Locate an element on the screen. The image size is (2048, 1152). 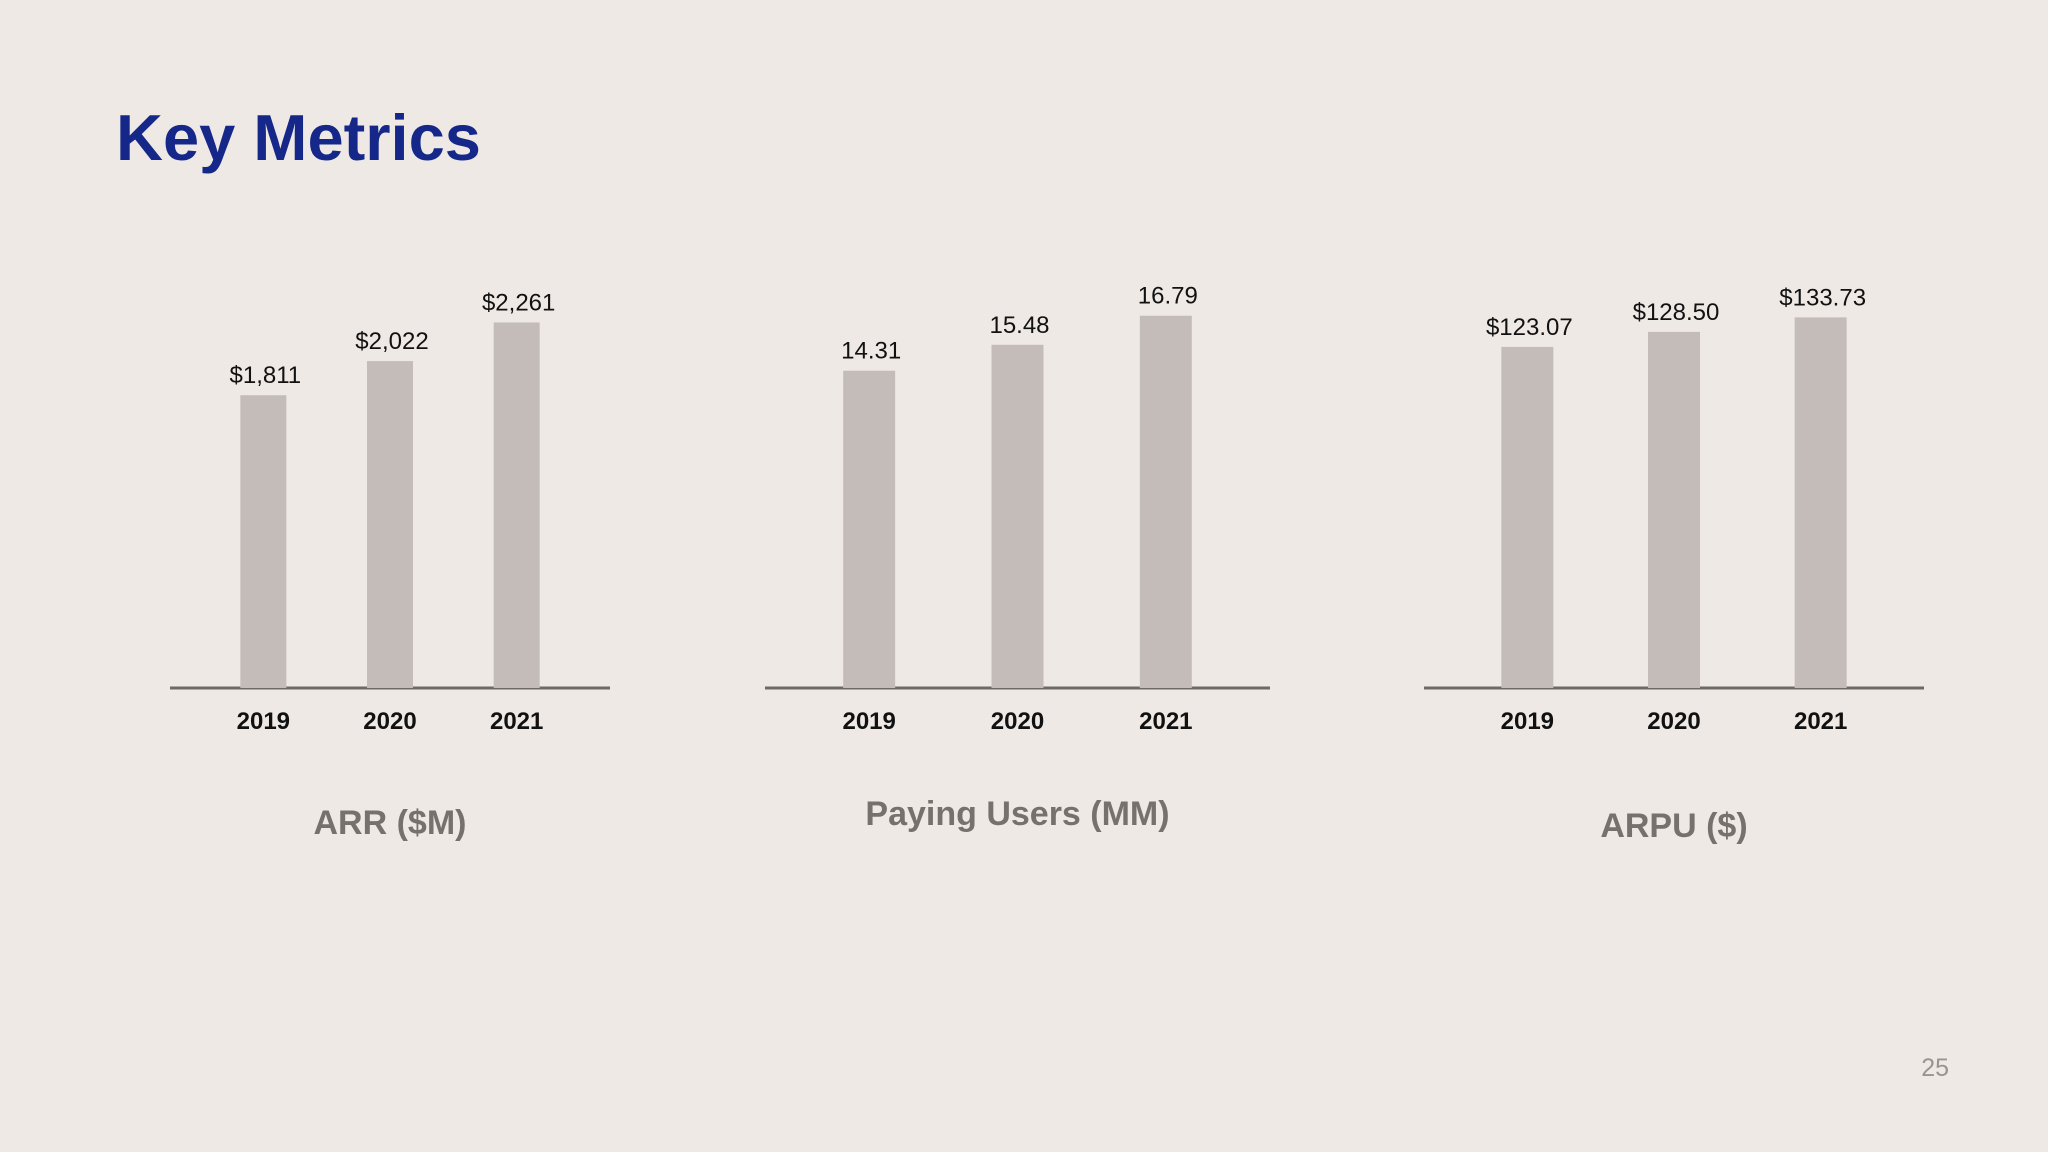
arr-chart-plot: $1,811 2019 $2,022 2020 $2,261 2021 is located at coordinates (390, 512).